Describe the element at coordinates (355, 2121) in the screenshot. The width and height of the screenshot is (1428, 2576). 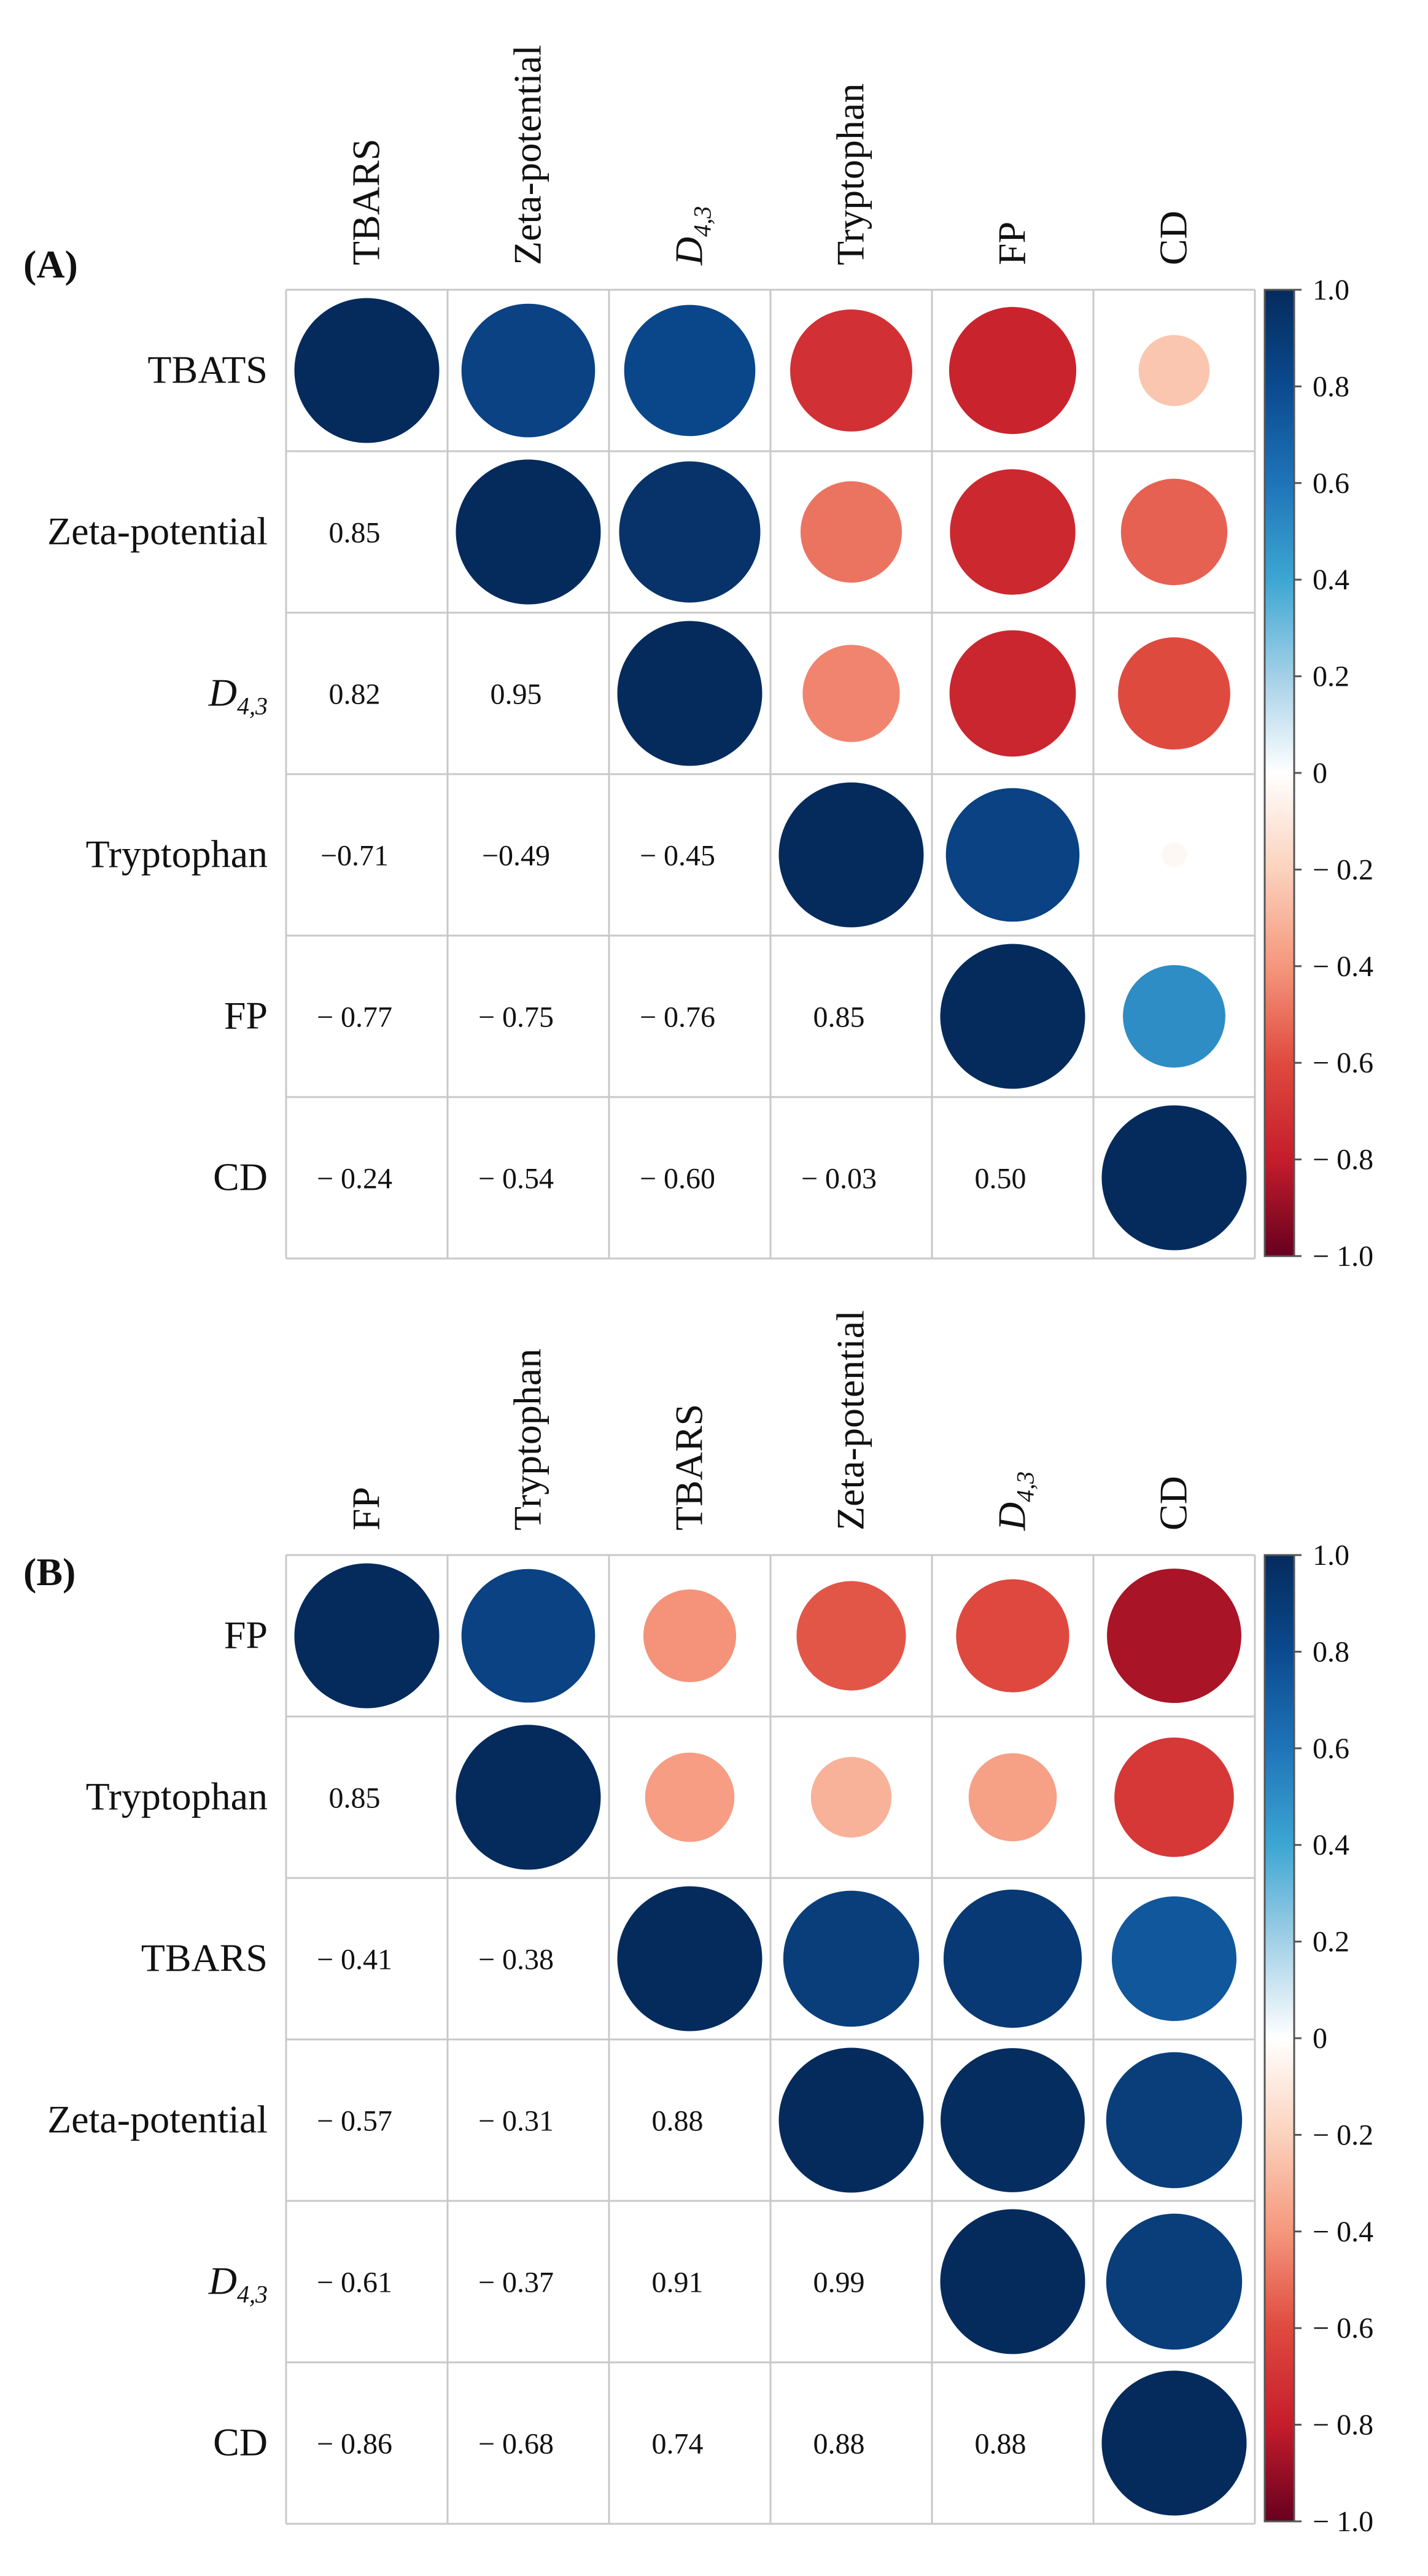
I see `correlation-value: − 0.57` at that location.